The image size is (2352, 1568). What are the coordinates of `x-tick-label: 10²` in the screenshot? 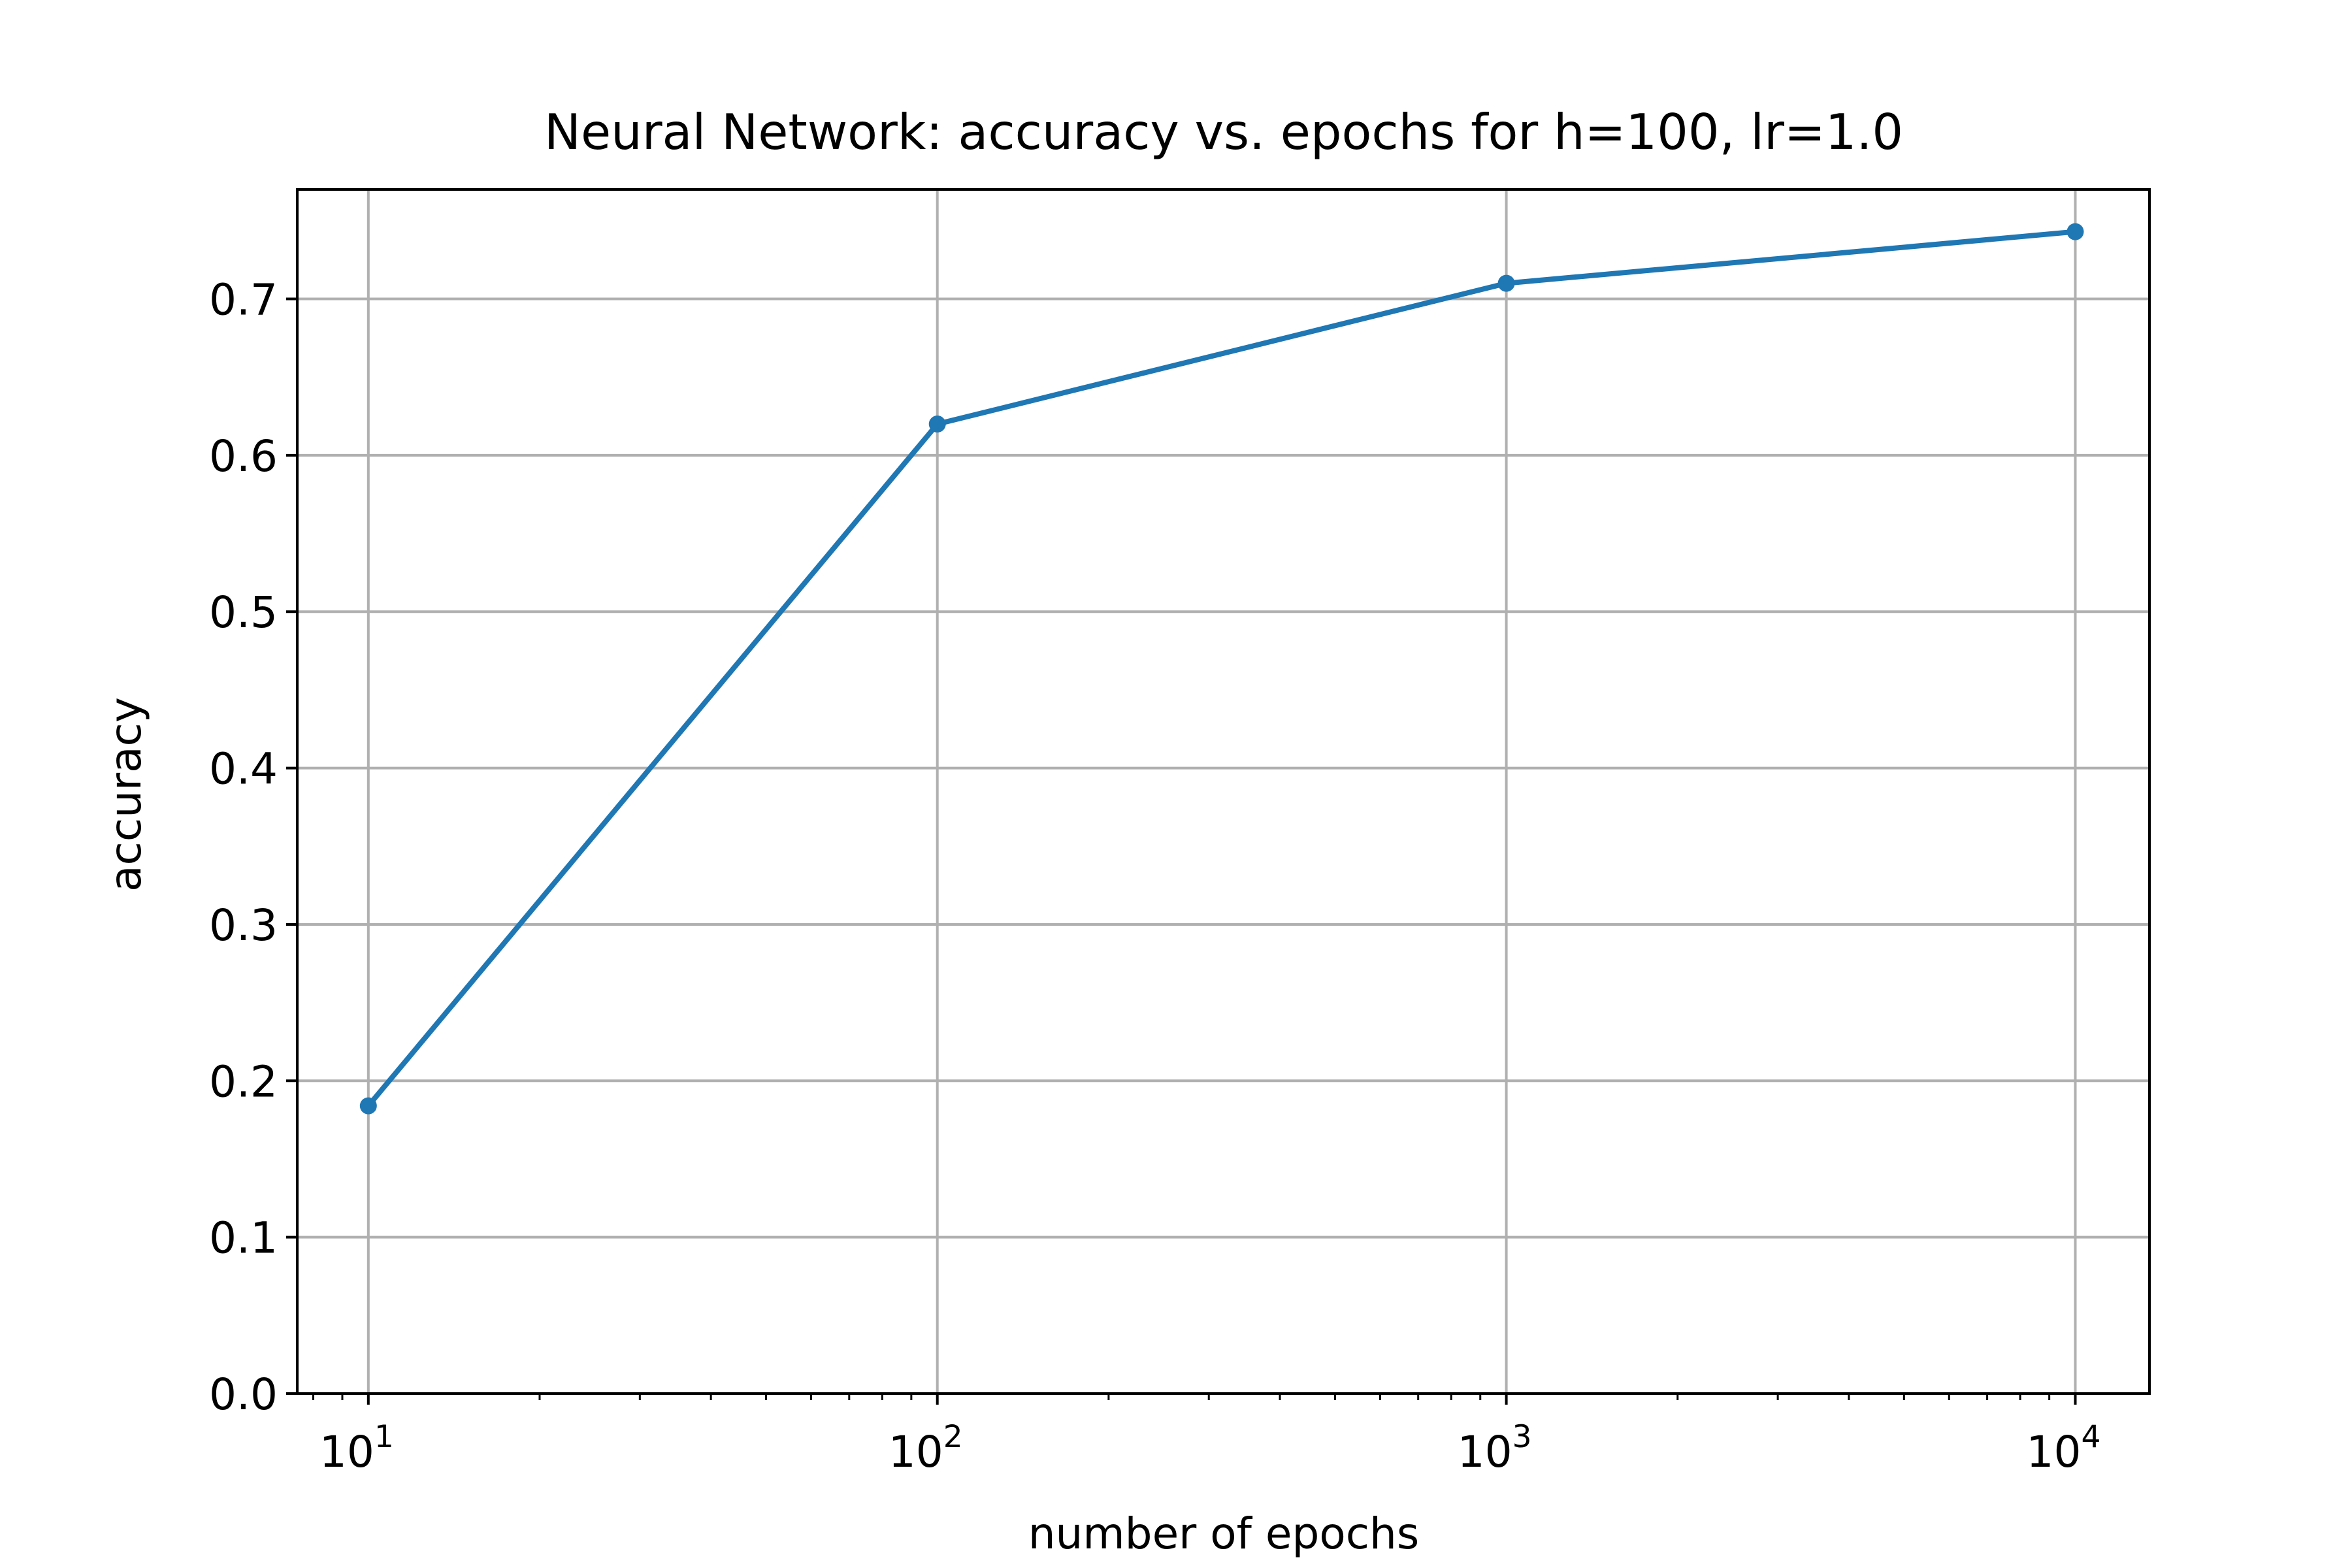 It's located at (926, 1448).